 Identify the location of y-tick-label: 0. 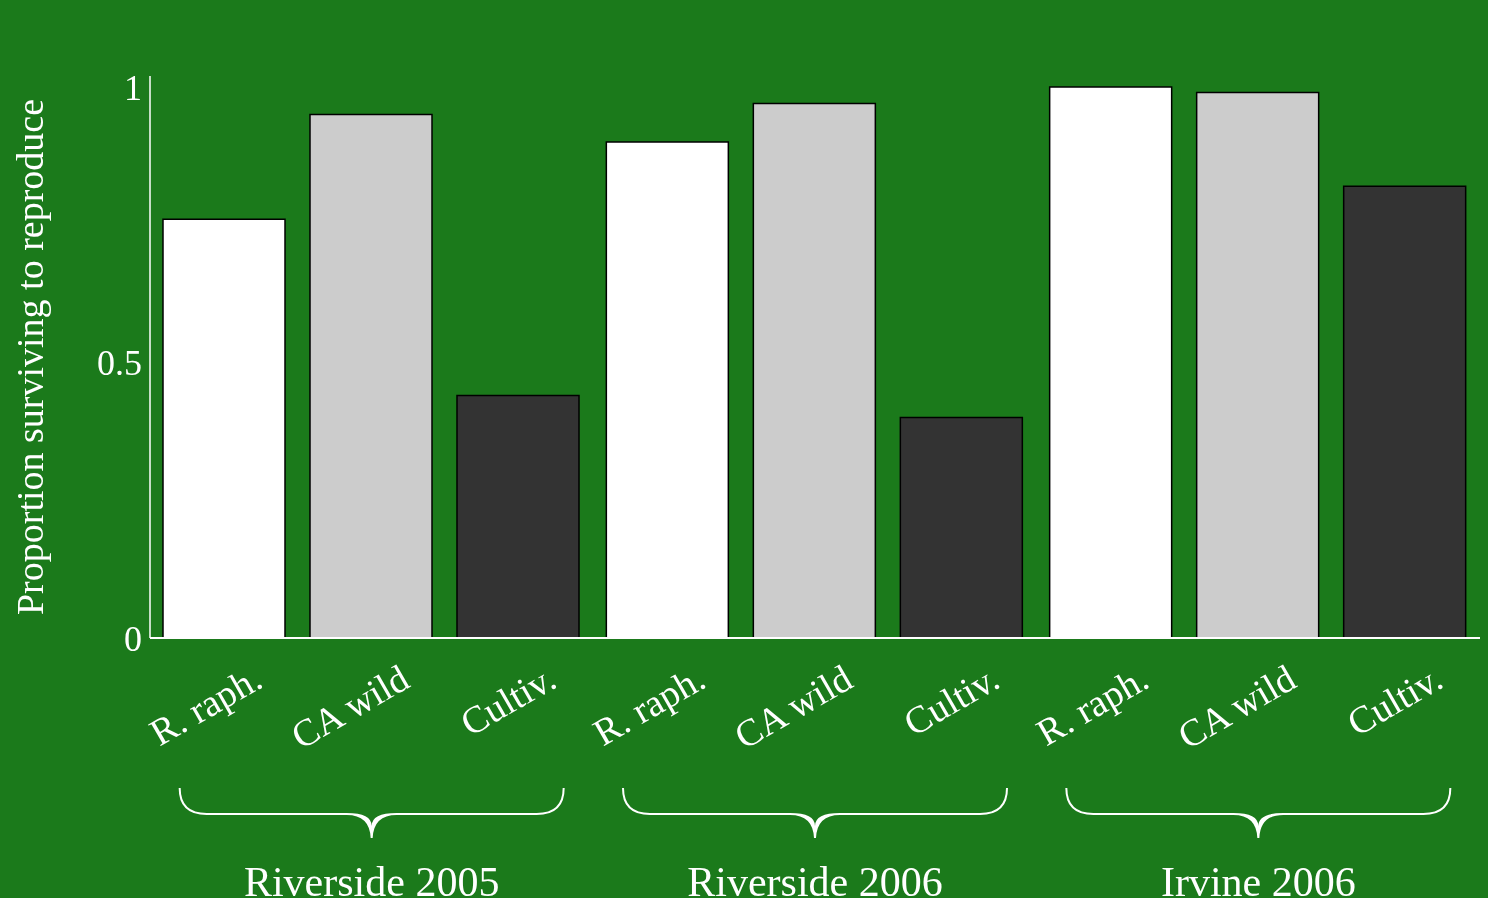
(133, 638).